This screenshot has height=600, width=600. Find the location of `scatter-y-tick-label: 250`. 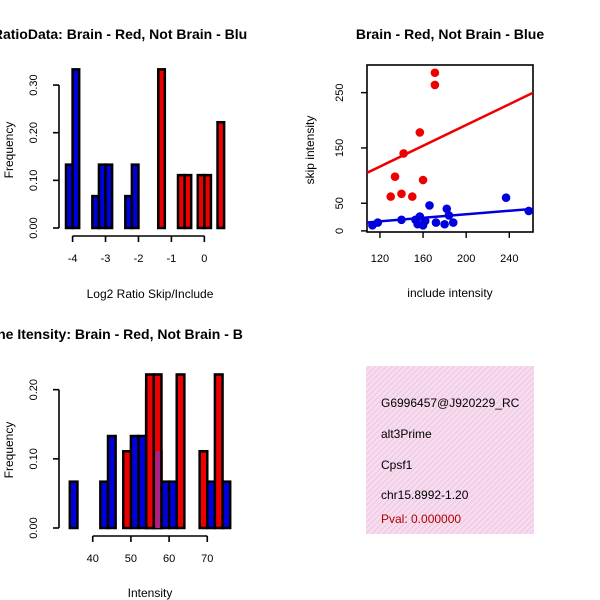

scatter-y-tick-label: 250 is located at coordinates (340, 92).